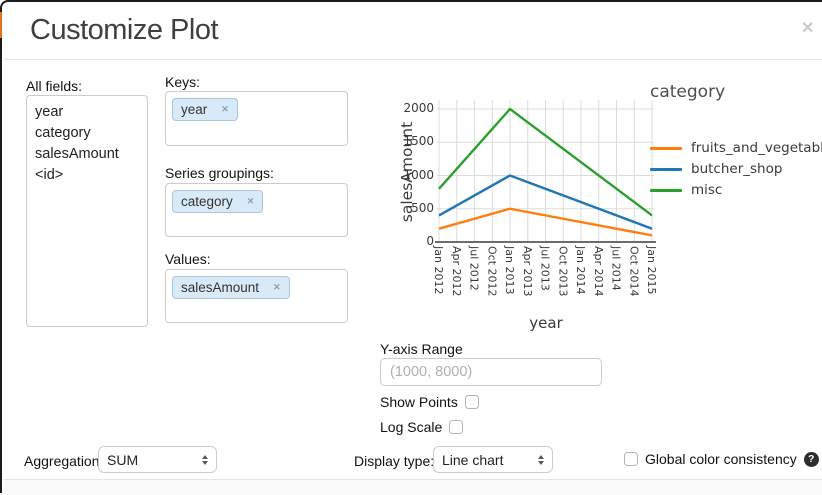  What do you see at coordinates (123, 459) in the screenshot?
I see `aggregation-value: SUM` at bounding box center [123, 459].